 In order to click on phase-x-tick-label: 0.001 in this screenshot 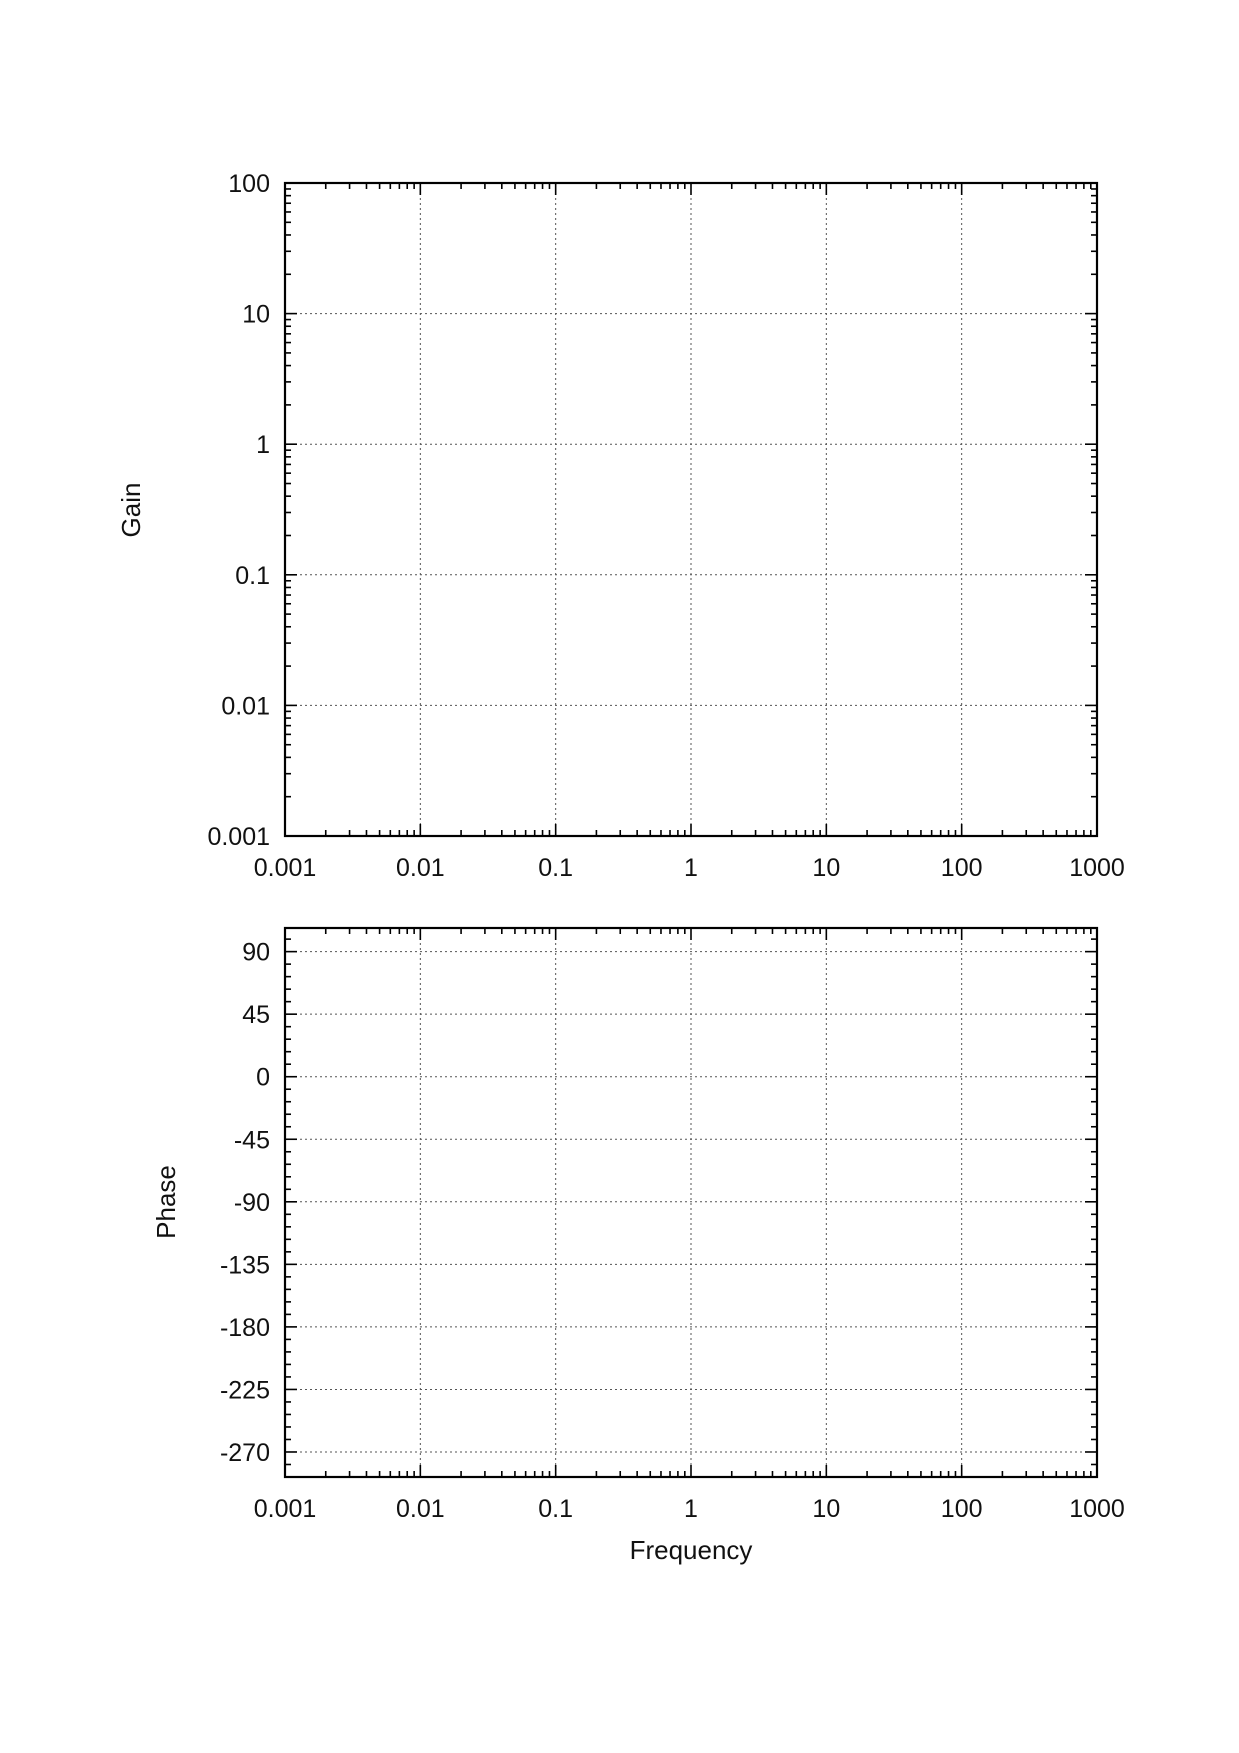, I will do `click(285, 1509)`.